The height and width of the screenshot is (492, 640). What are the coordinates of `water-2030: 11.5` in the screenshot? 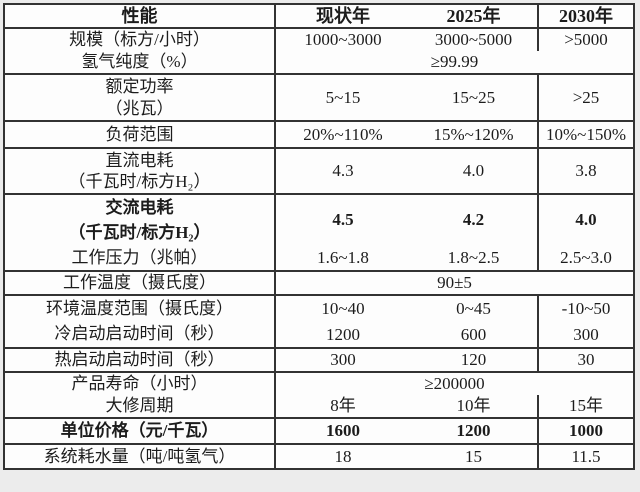 It's located at (585, 456).